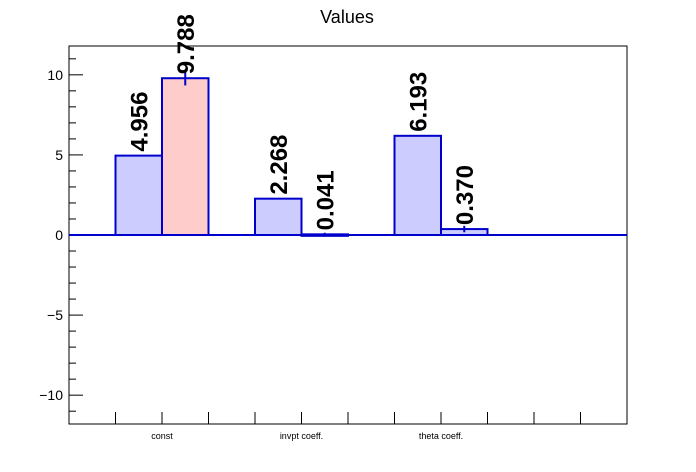  Describe the element at coordinates (279, 165) in the screenshot. I see `bar-value-label: 2.268` at that location.